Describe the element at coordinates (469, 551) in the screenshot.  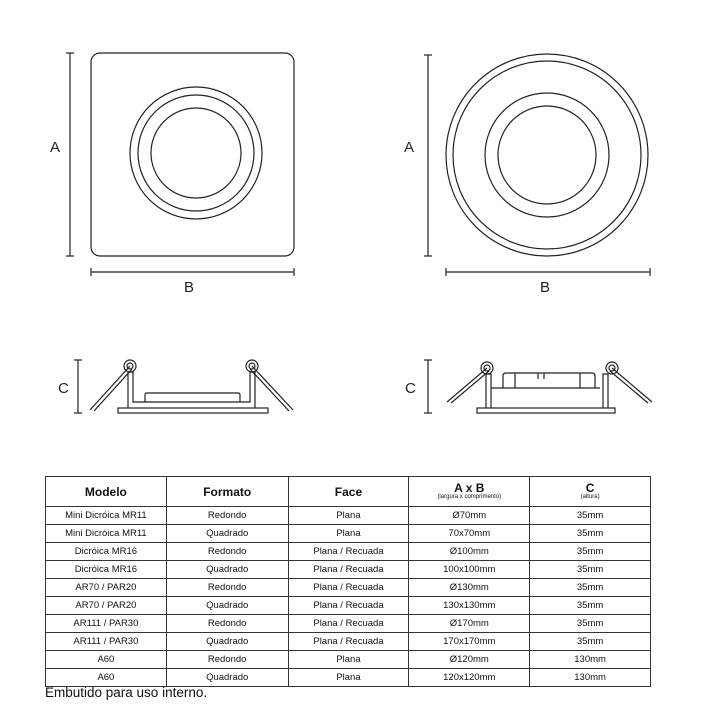
I see `cell-a-x-b: Ø100mm` at that location.